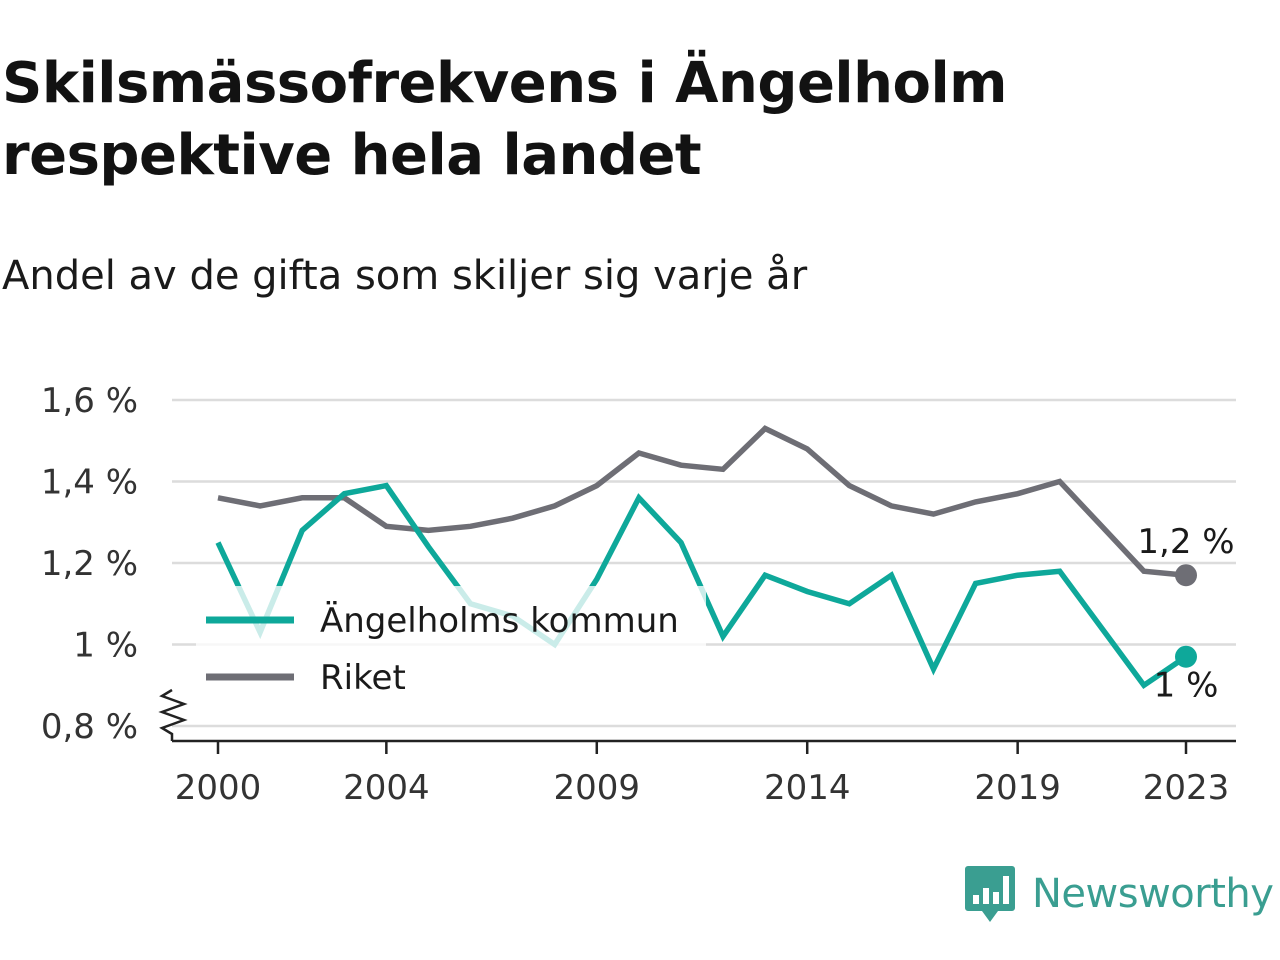 The image size is (1280, 960). I want to click on x-tick-label: 2023, so click(1186, 788).